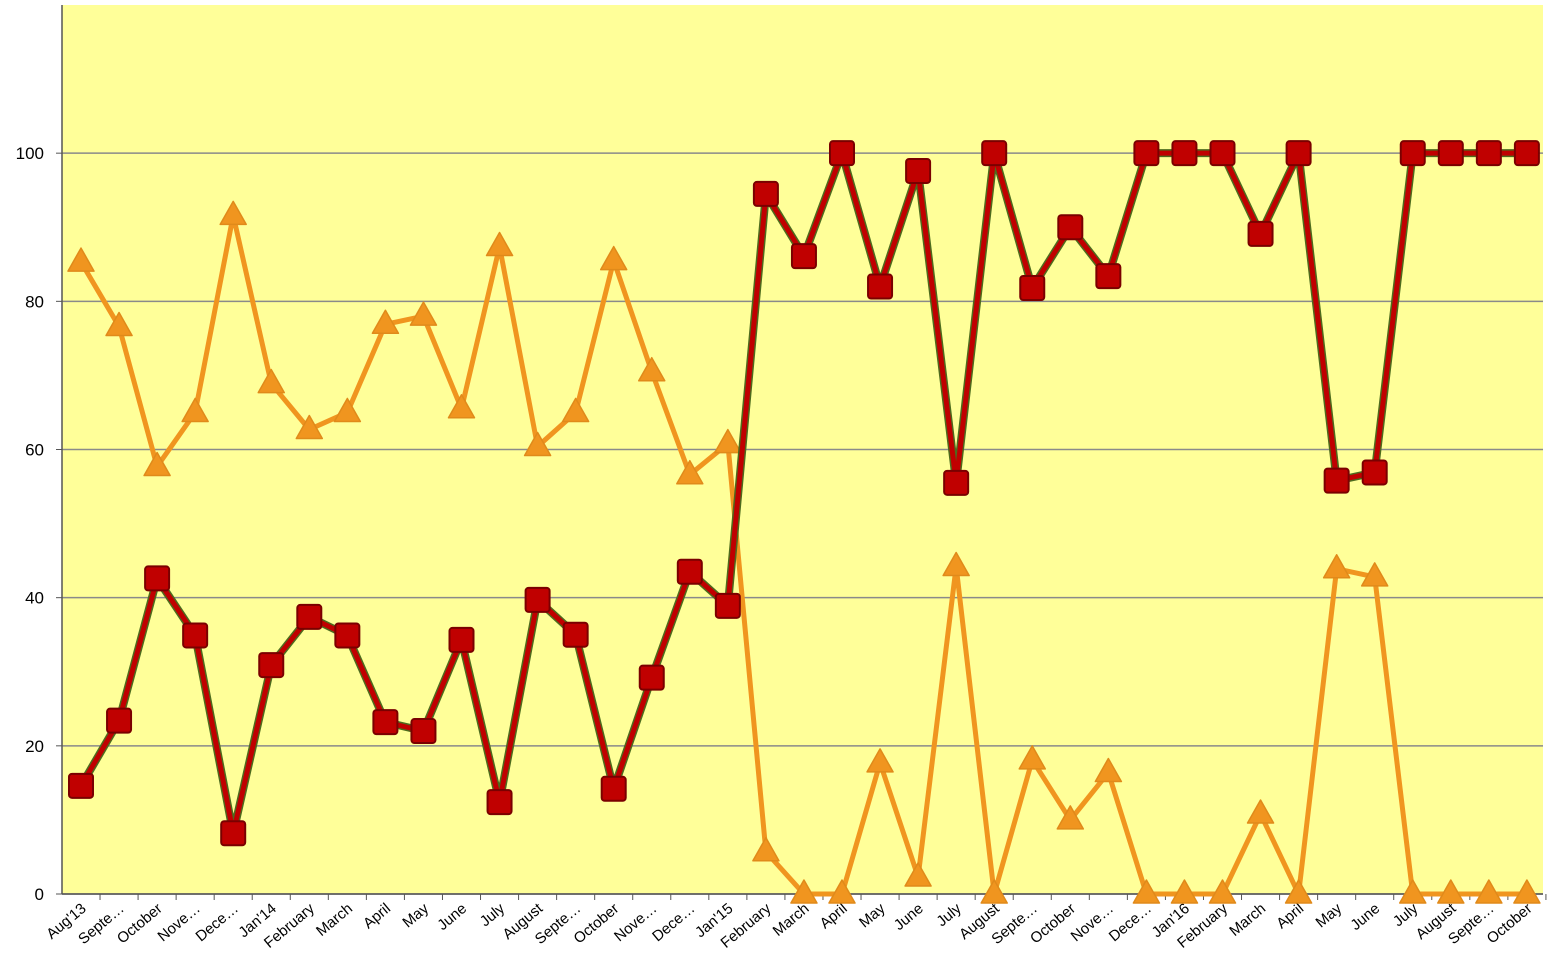 The height and width of the screenshot is (973, 1548). I want to click on y-tick-label: 20, so click(34, 746).